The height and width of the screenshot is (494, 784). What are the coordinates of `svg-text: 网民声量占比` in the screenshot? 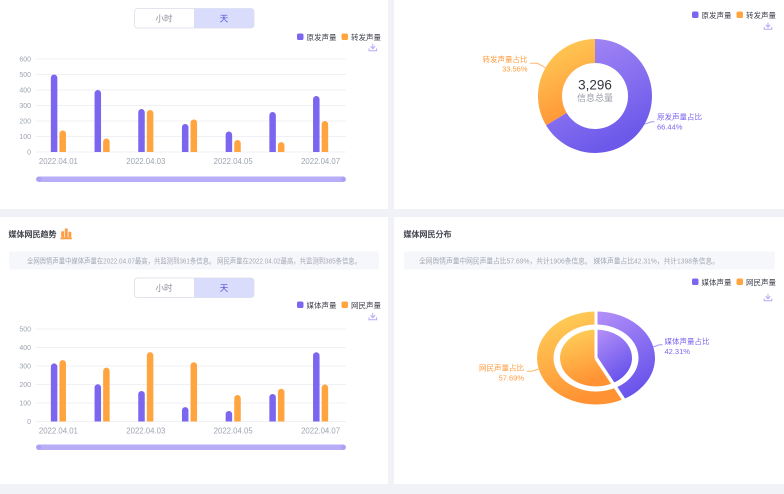 It's located at (501, 368).